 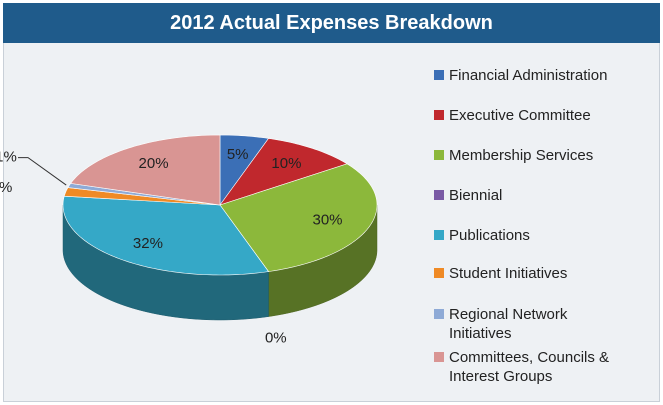 I want to click on legend-label: Publications, so click(x=489, y=235).